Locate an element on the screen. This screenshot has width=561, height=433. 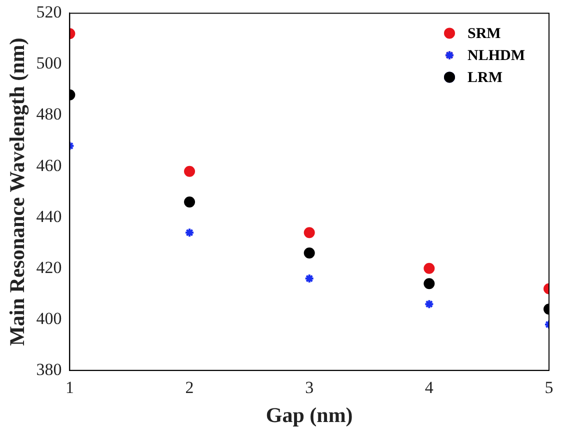
y-tick-label: 420 is located at coordinates (49, 267).